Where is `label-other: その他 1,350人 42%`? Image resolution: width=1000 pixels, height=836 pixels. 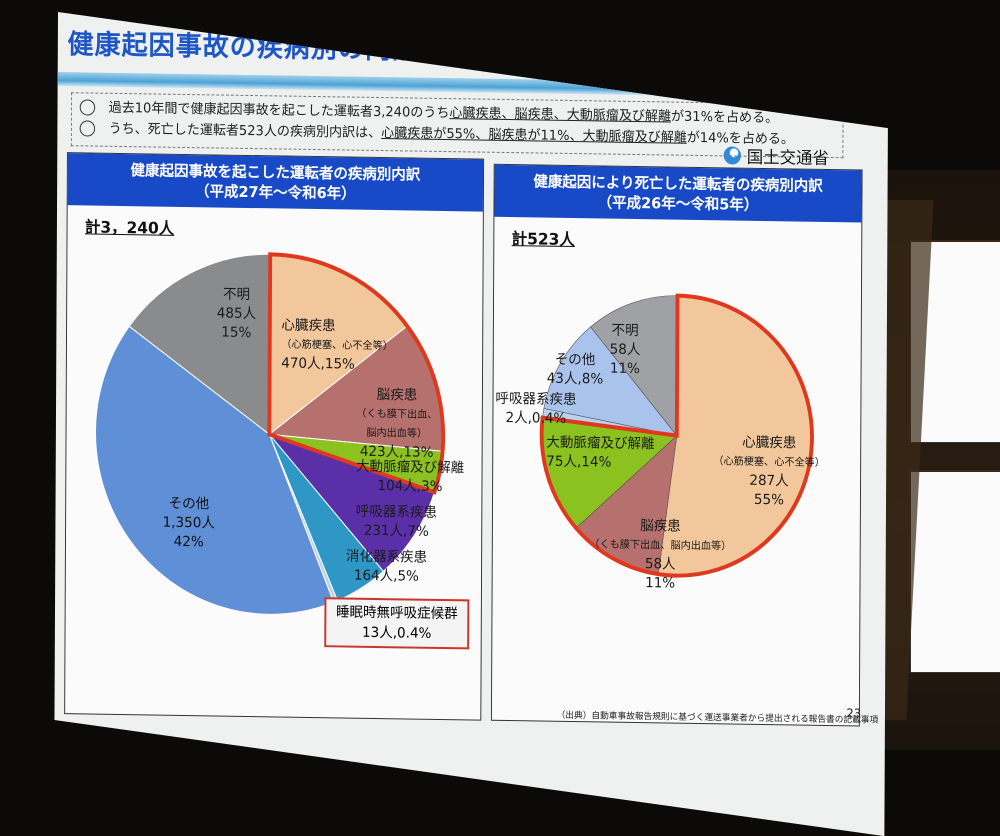
label-other: その他 1,350人 42% is located at coordinates (188, 523).